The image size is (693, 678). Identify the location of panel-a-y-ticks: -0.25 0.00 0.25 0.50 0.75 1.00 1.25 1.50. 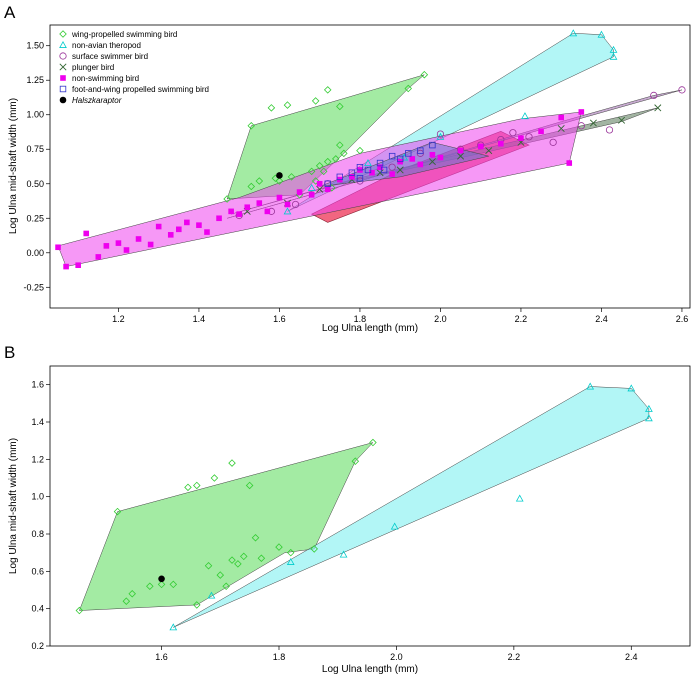
(36, 166).